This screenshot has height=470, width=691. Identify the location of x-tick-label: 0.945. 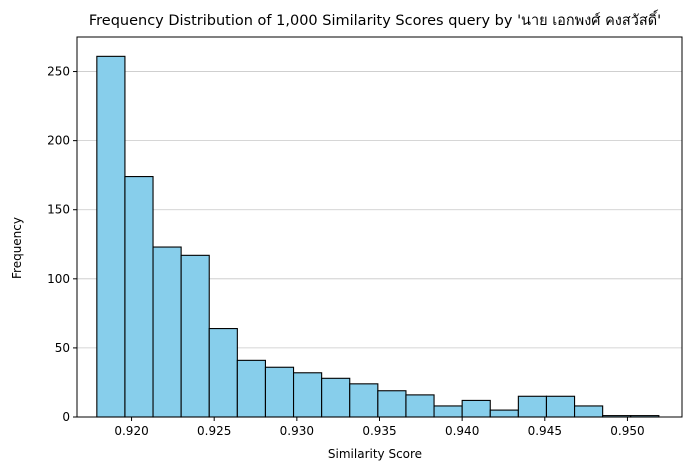
(545, 431).